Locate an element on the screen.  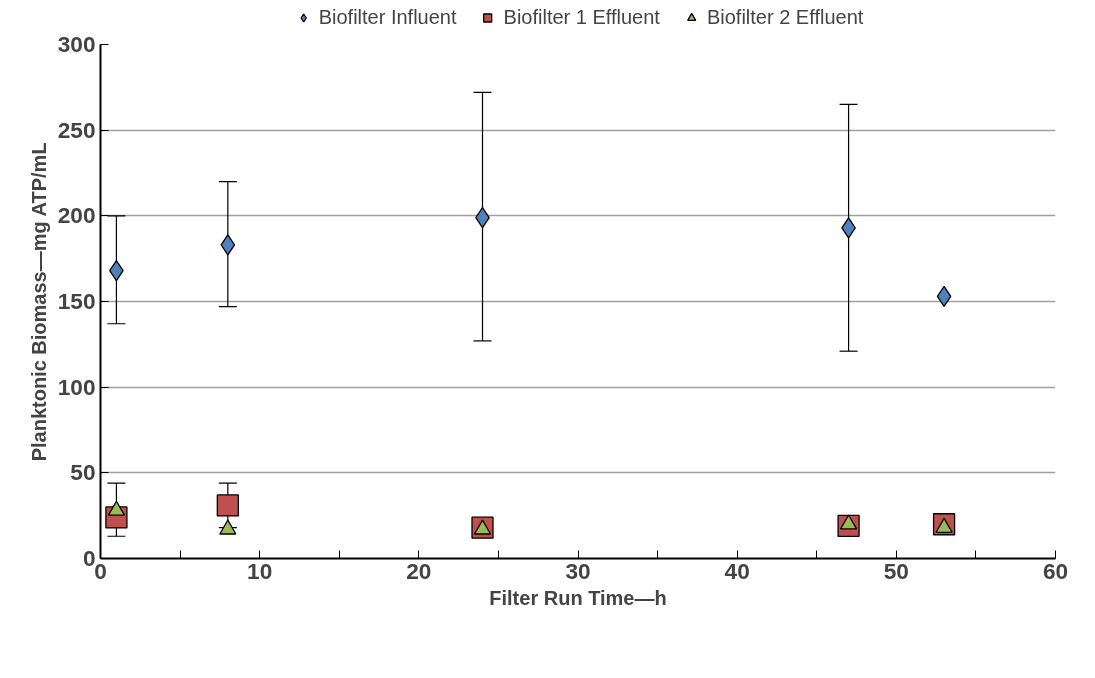
x-axis-title: Filter Run Time—h is located at coordinates (578, 597).